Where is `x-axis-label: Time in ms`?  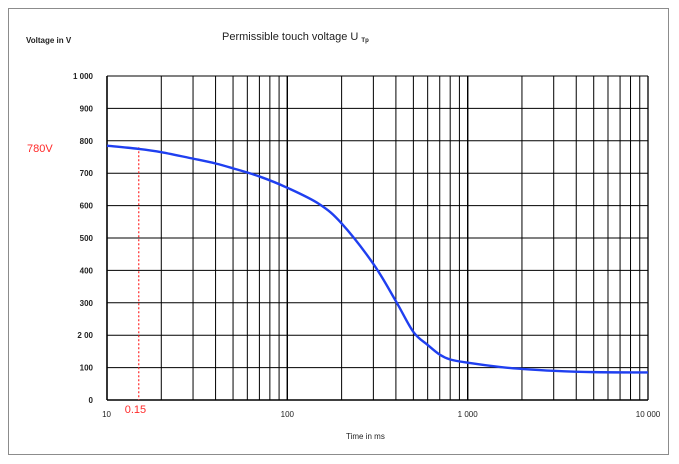
x-axis-label: Time in ms is located at coordinates (365, 436).